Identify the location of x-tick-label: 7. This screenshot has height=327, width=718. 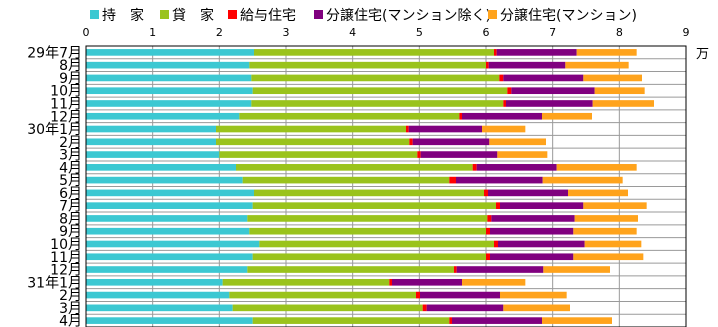
(552, 32).